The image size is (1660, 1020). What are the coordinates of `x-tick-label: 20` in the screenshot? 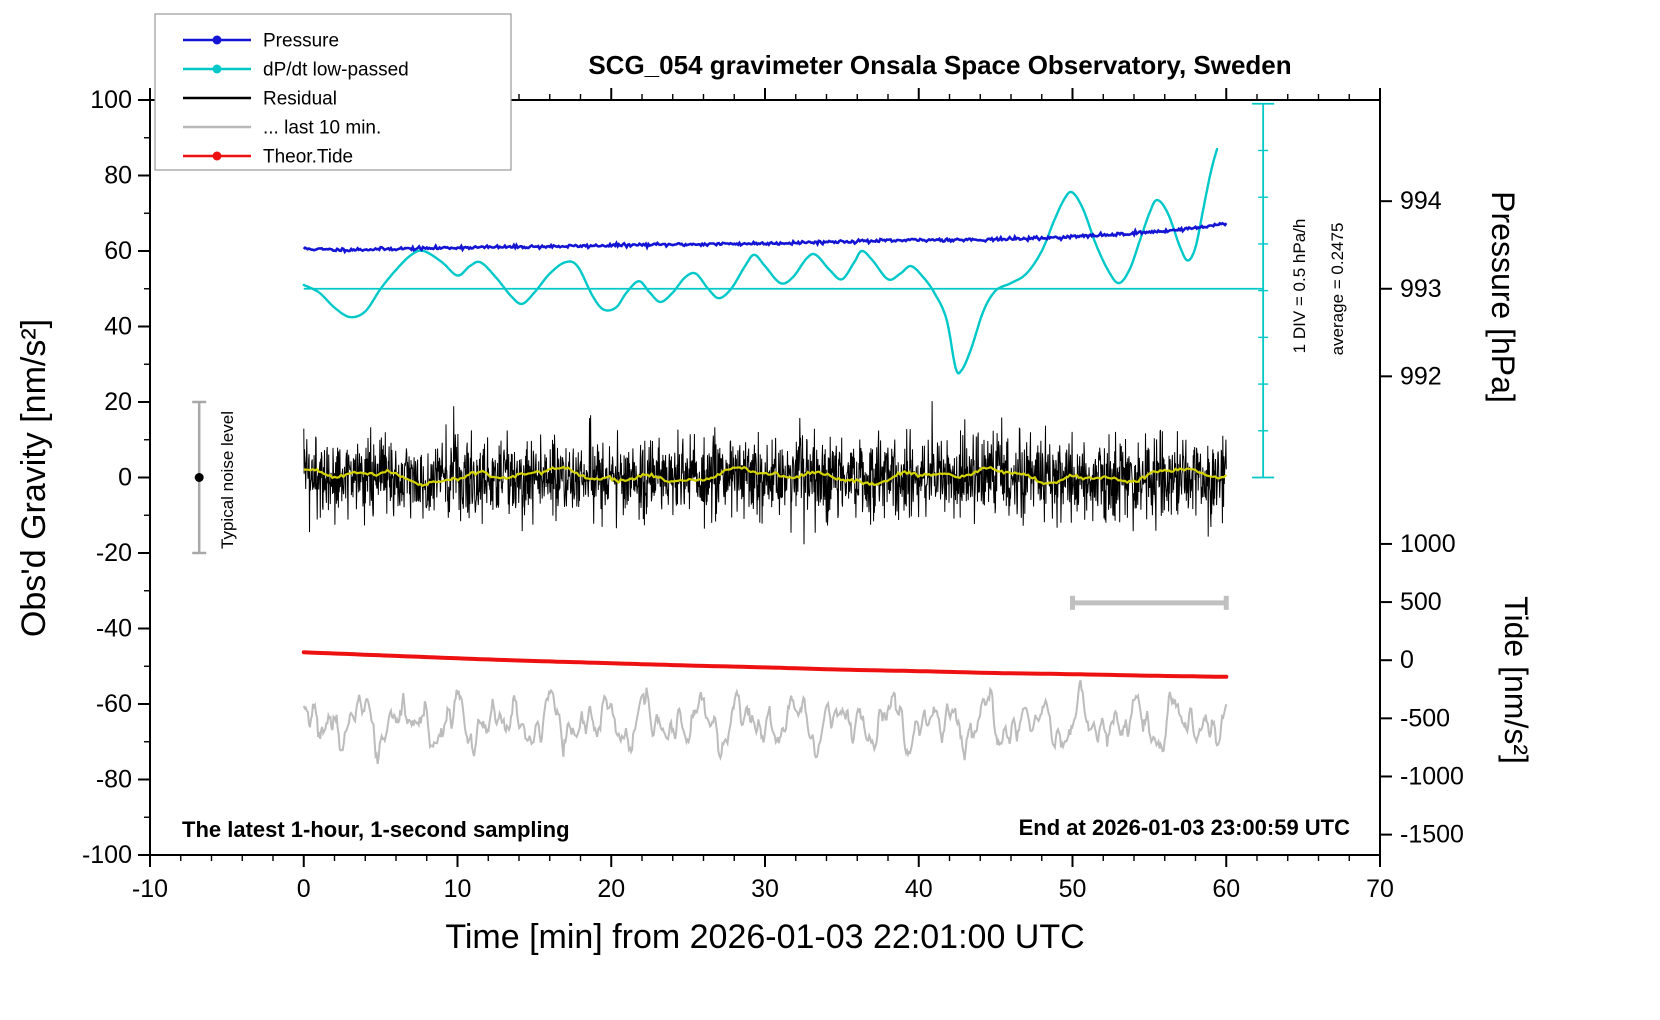 It's located at (611, 889).